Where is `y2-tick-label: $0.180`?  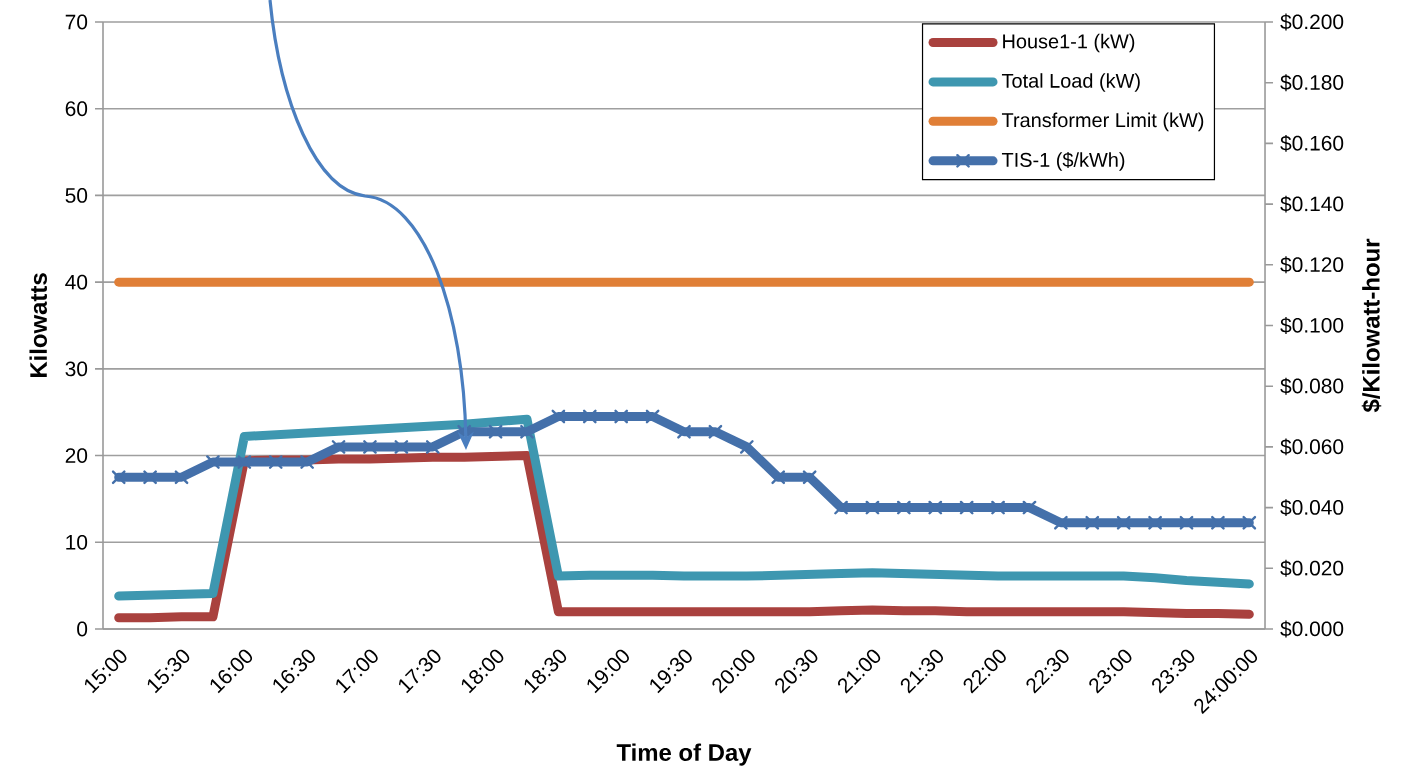
y2-tick-label: $0.180 is located at coordinates (1312, 83).